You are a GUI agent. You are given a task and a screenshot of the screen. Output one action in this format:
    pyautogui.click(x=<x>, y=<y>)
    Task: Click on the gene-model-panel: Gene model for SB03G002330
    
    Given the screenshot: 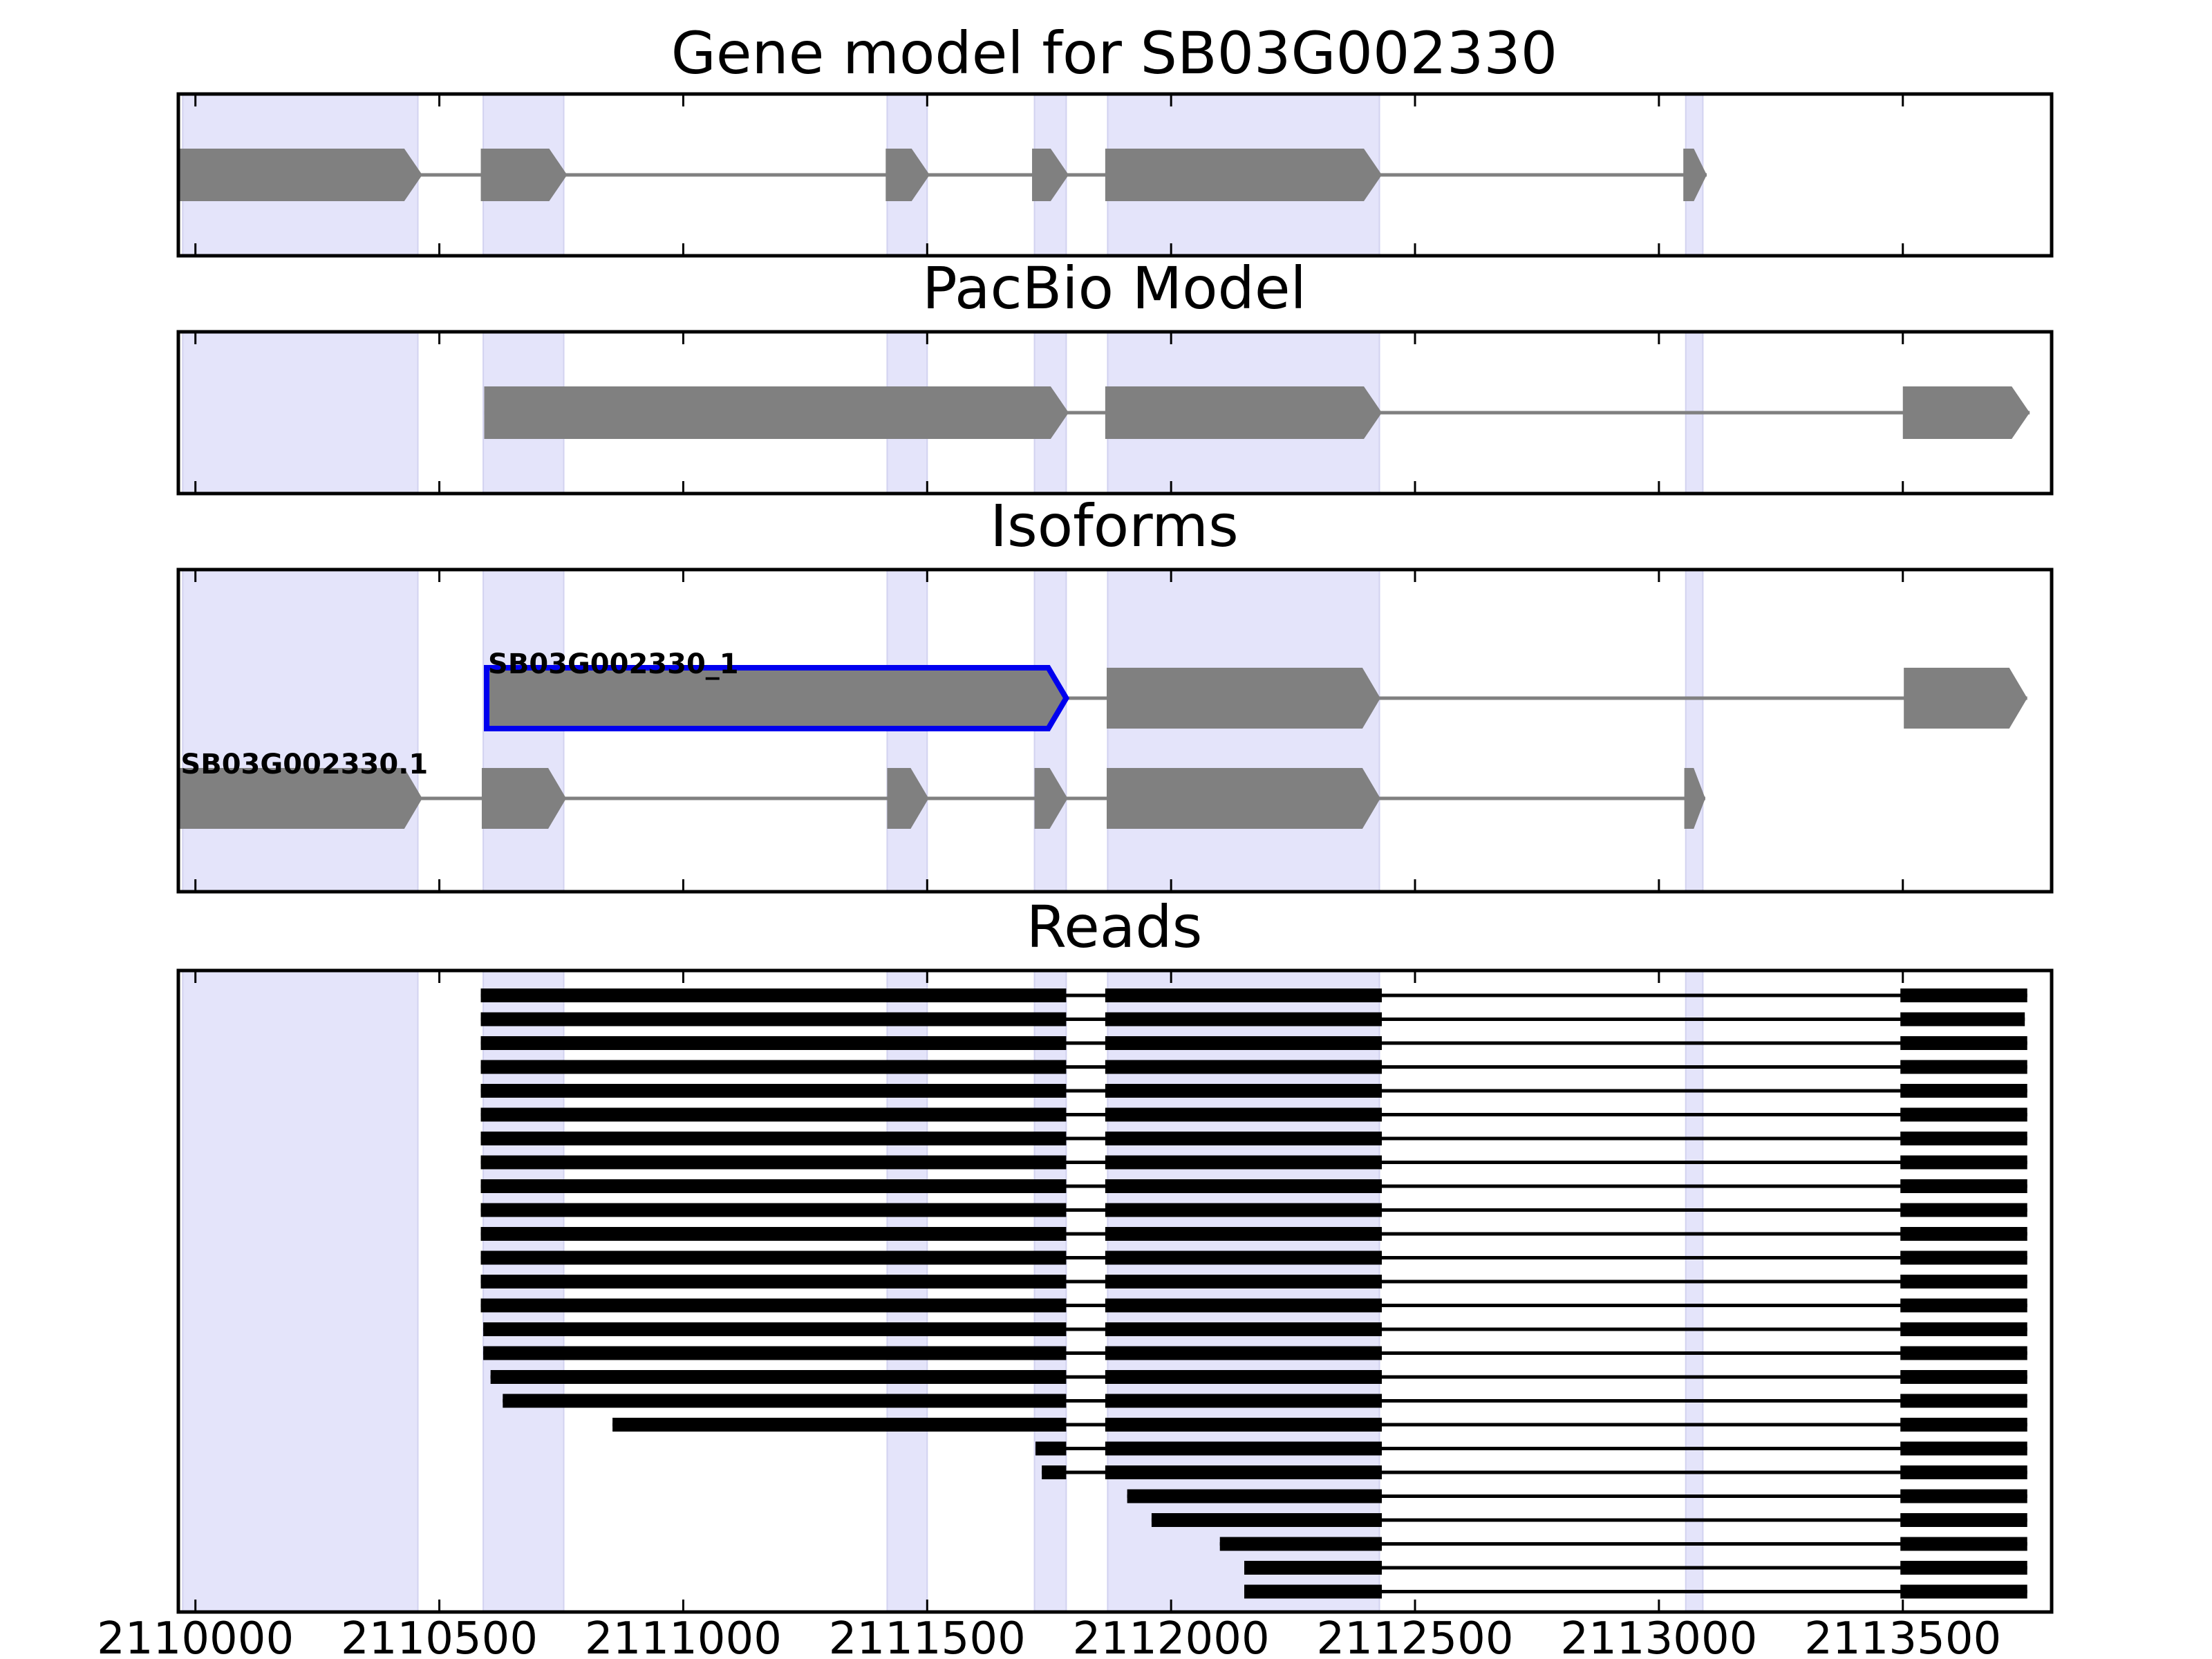 What is the action you would take?
    pyautogui.click(x=1115, y=138)
    